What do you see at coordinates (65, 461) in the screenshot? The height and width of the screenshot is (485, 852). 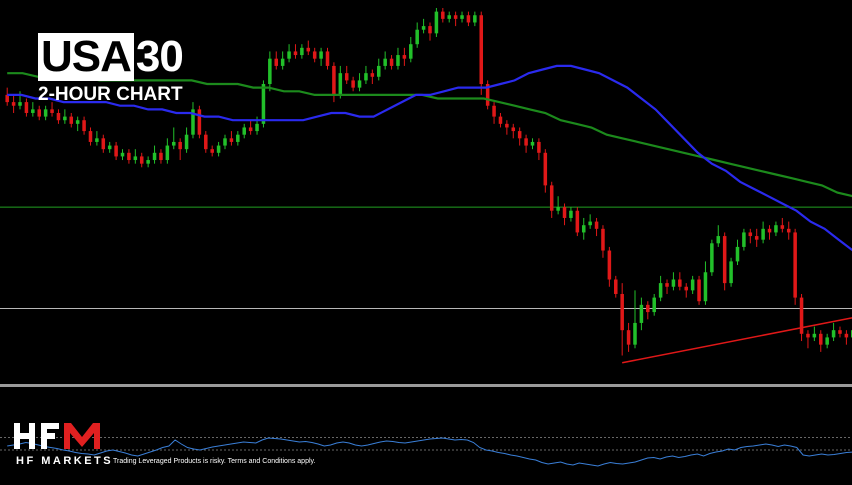 I see `logo-text: HF MARKETS` at bounding box center [65, 461].